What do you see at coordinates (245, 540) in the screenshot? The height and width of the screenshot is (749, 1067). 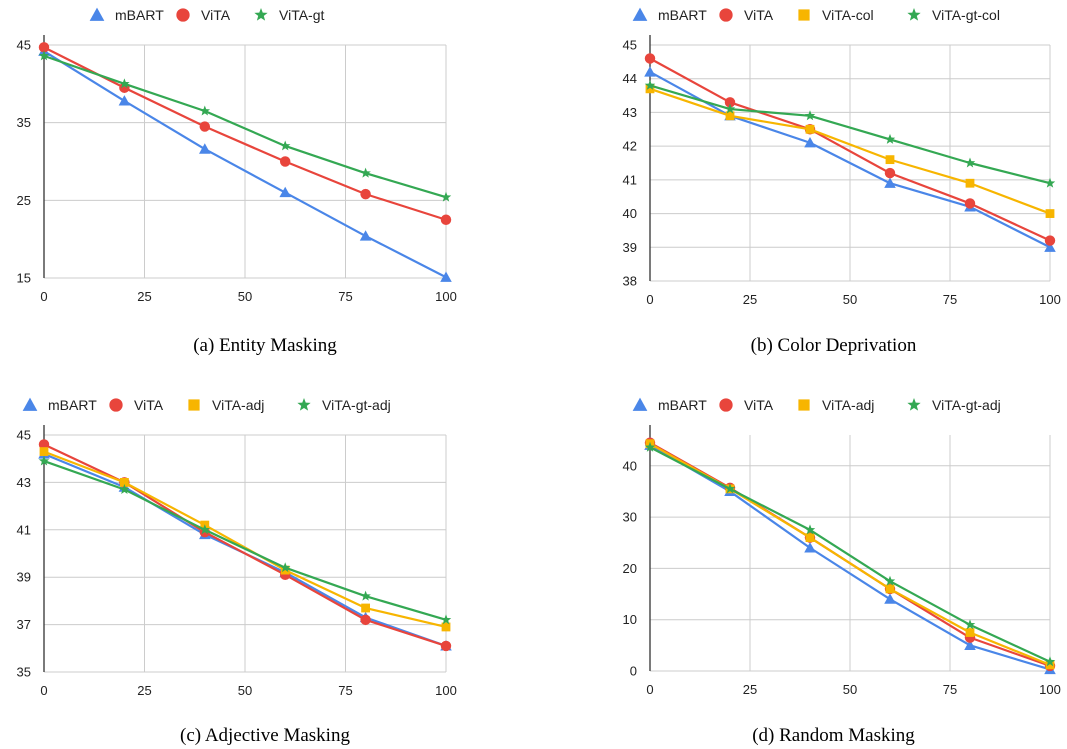 I see `series-line-vita-gt-adj` at bounding box center [245, 540].